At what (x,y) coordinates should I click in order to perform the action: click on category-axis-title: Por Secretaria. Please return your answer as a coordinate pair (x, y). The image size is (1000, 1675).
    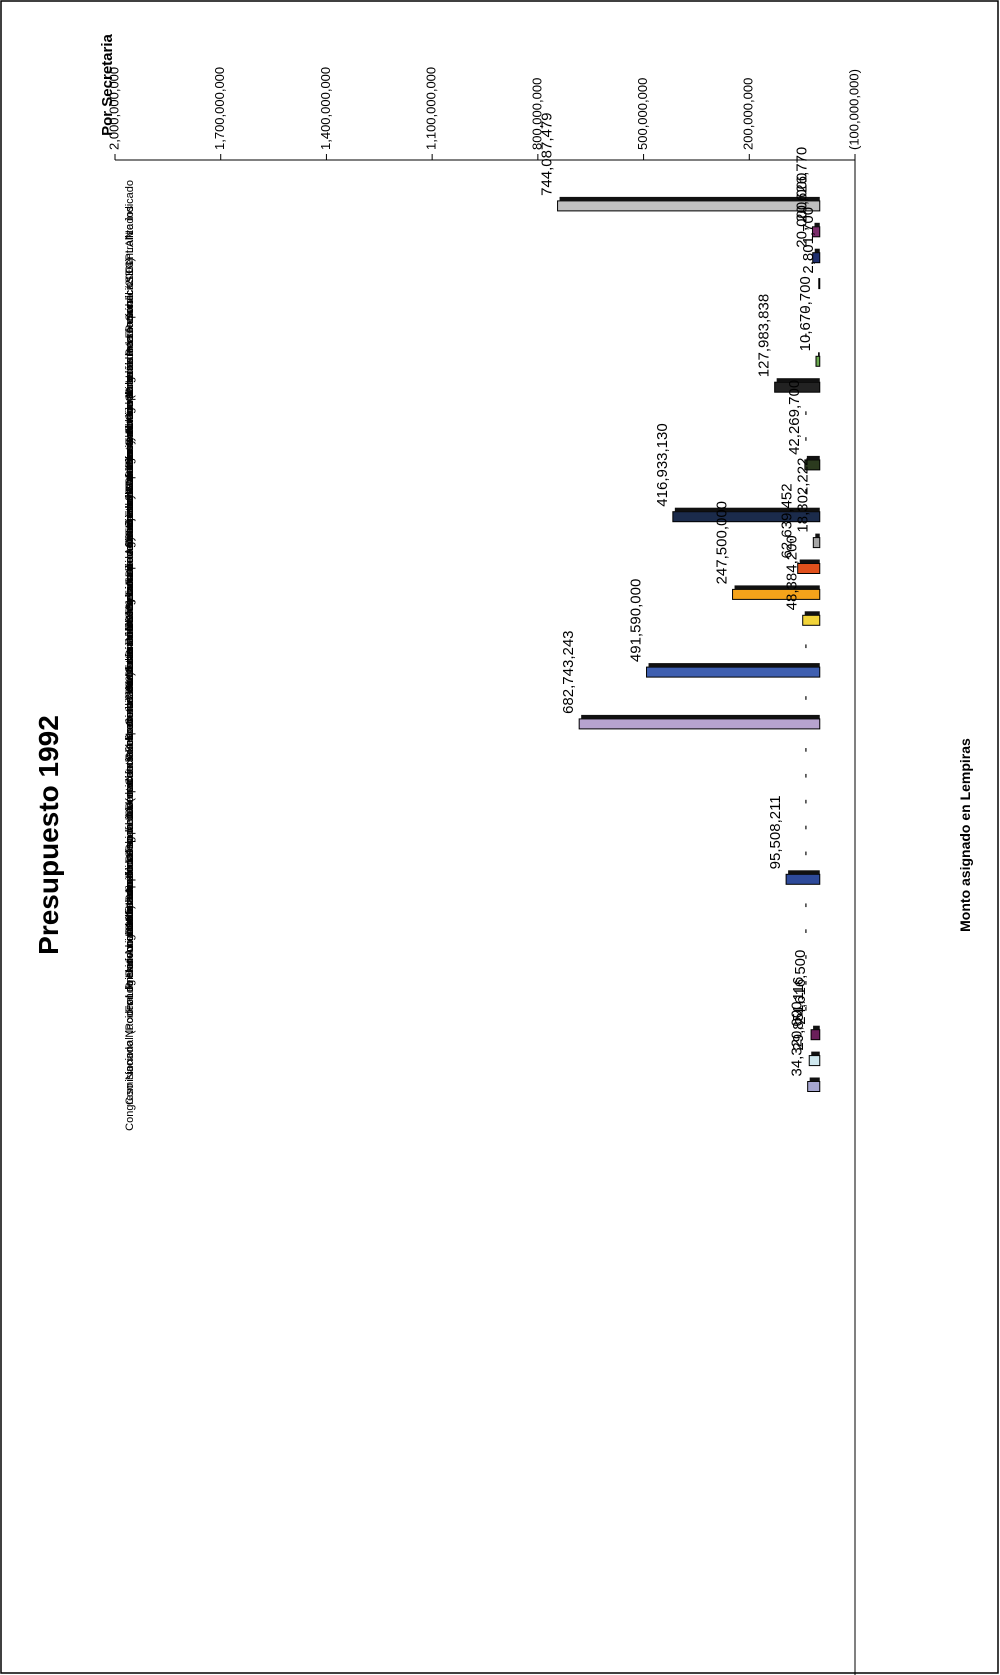
    Looking at the image, I should click on (107, 84).